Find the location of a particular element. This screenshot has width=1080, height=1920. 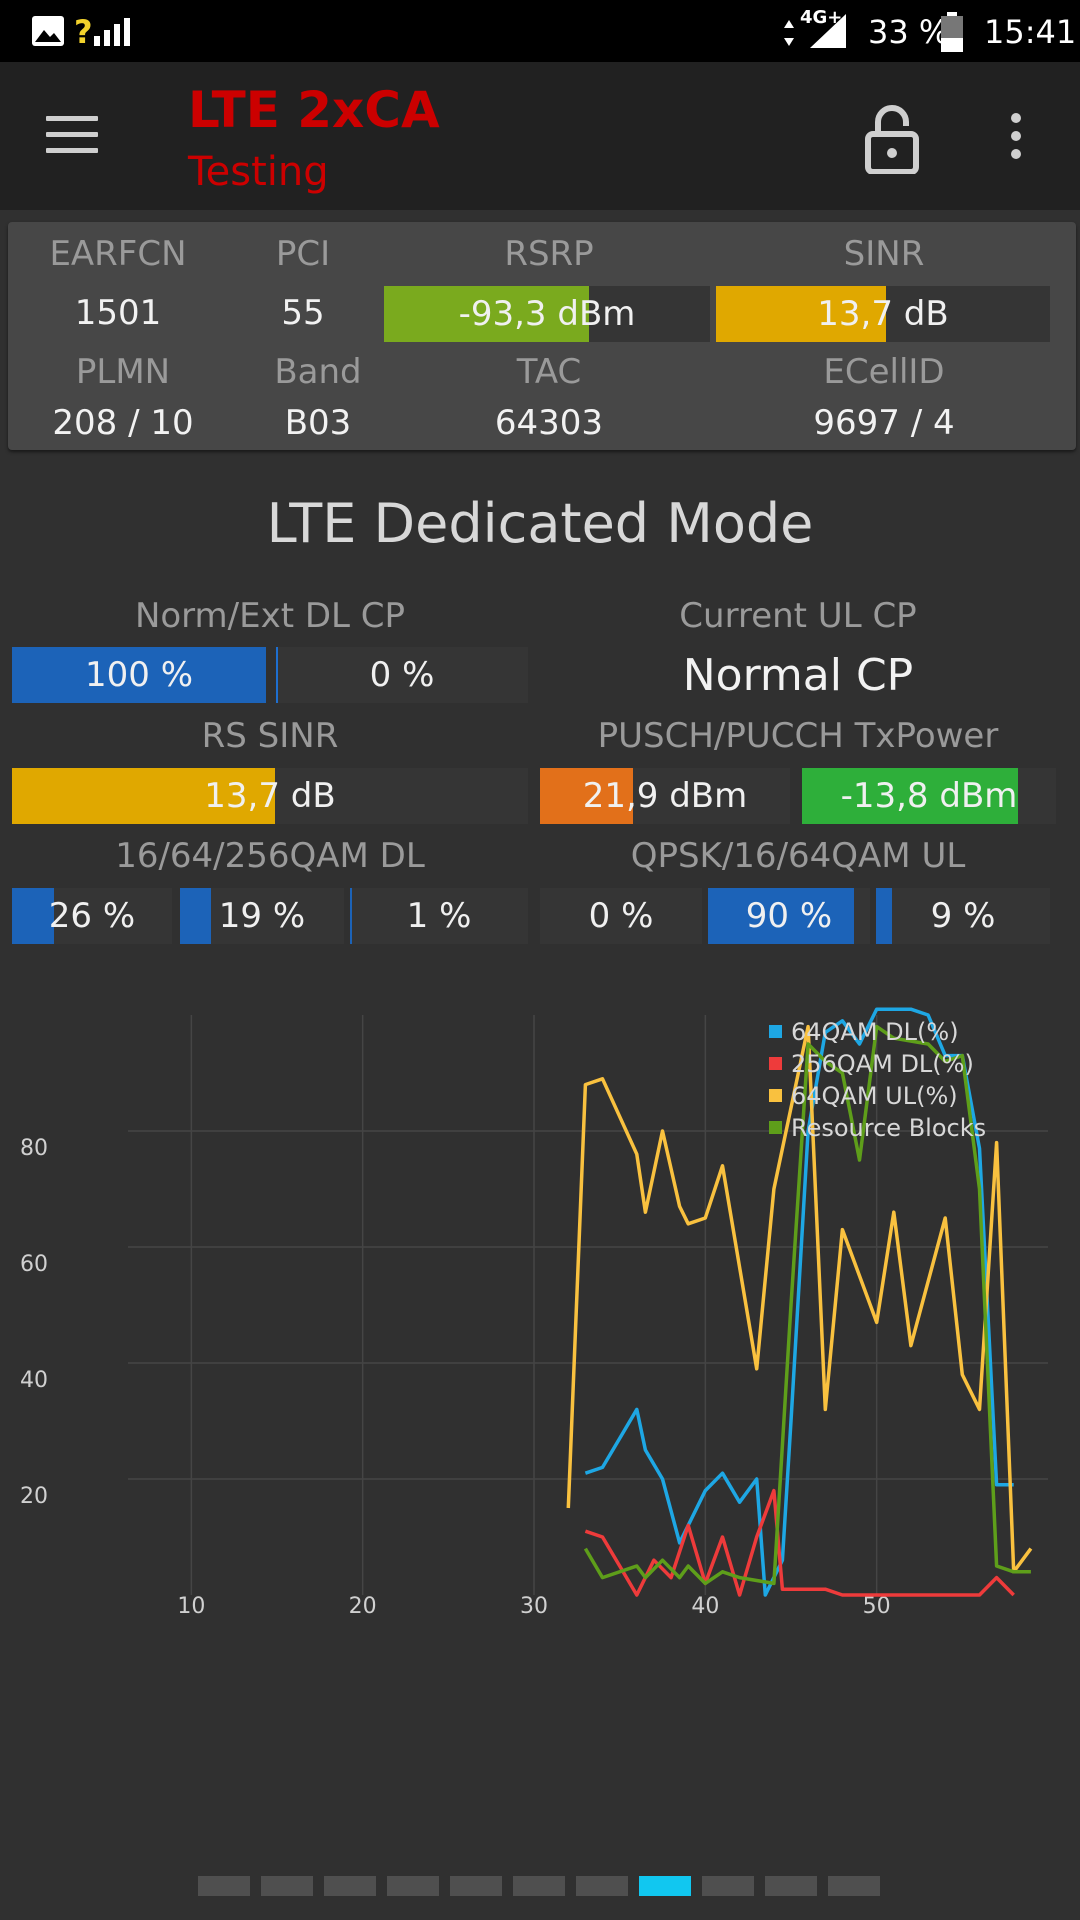

y-tick-label: 20 is located at coordinates (34, 1496).